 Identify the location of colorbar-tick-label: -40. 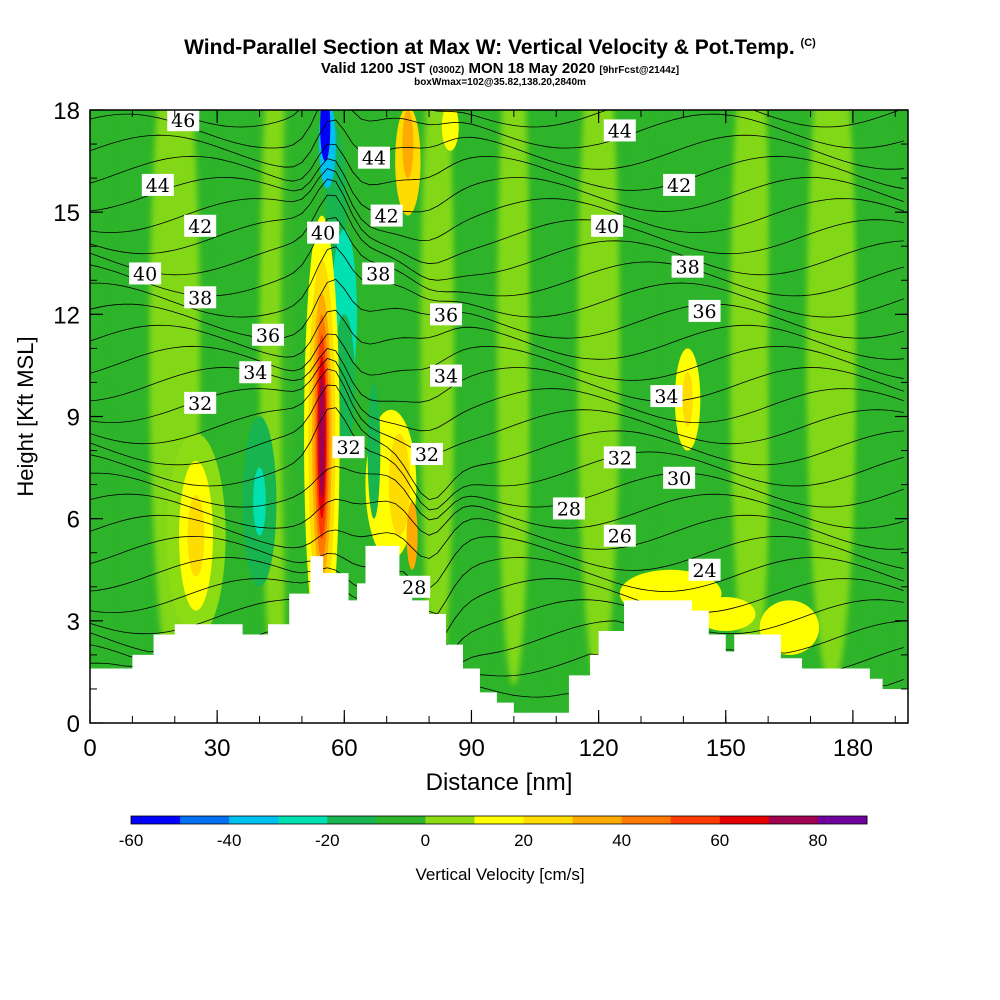
(229, 840).